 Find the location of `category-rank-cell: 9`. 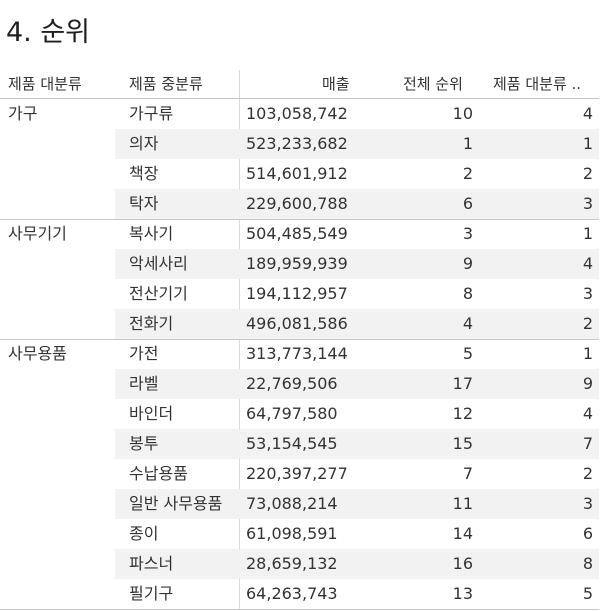

category-rank-cell: 9 is located at coordinates (587, 383).